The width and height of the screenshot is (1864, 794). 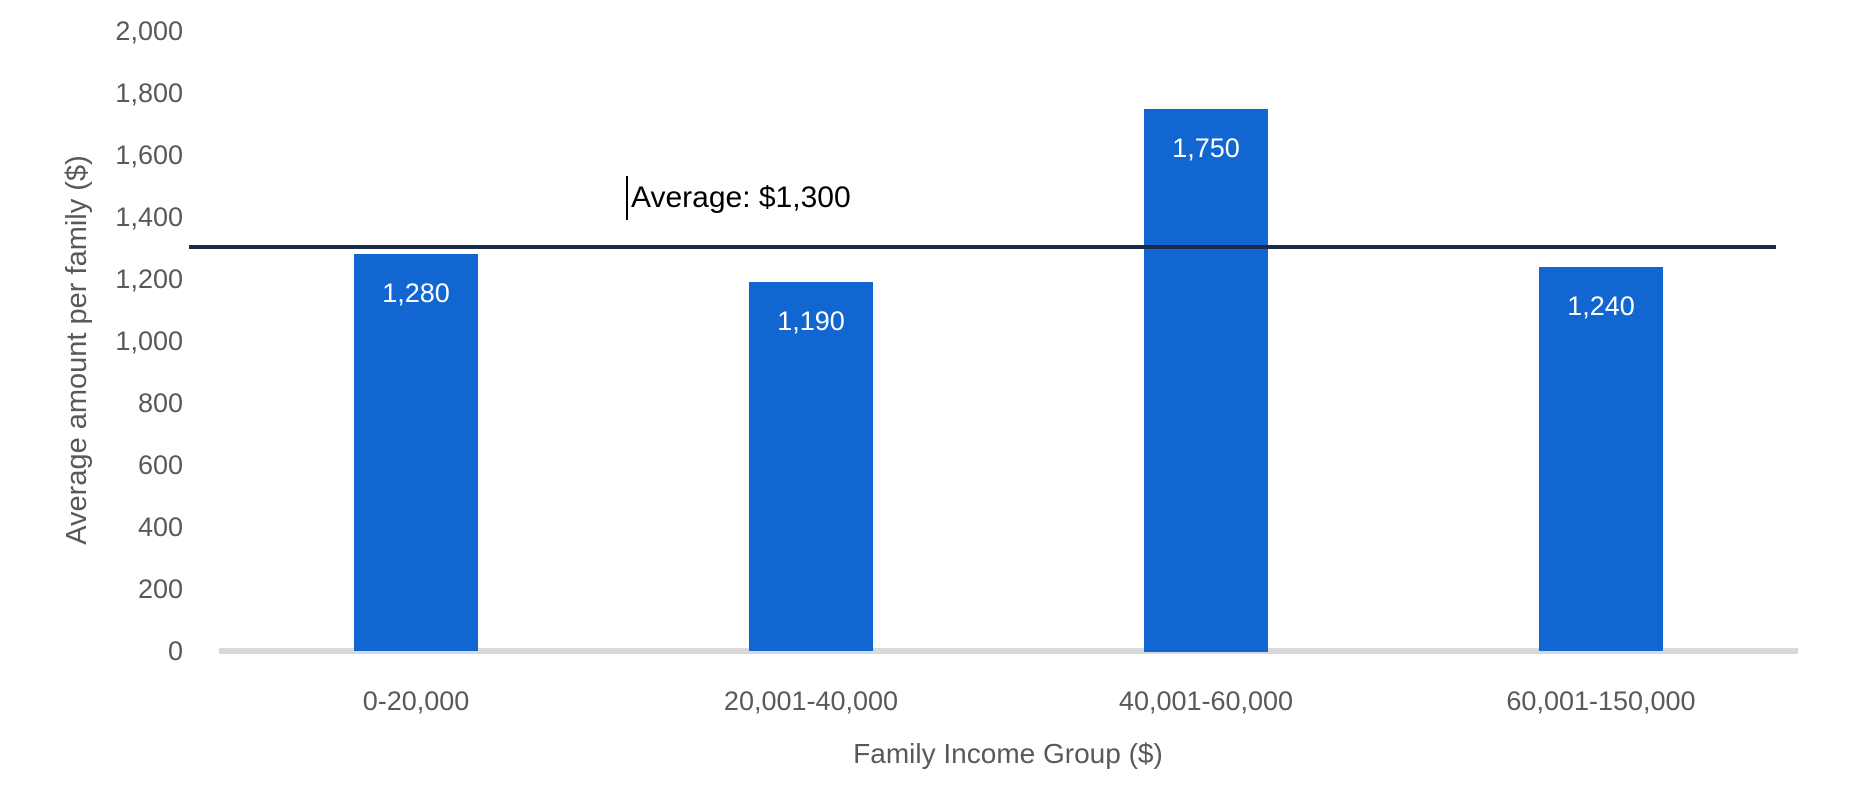 I want to click on bar-value-label: 1,190, so click(x=811, y=321).